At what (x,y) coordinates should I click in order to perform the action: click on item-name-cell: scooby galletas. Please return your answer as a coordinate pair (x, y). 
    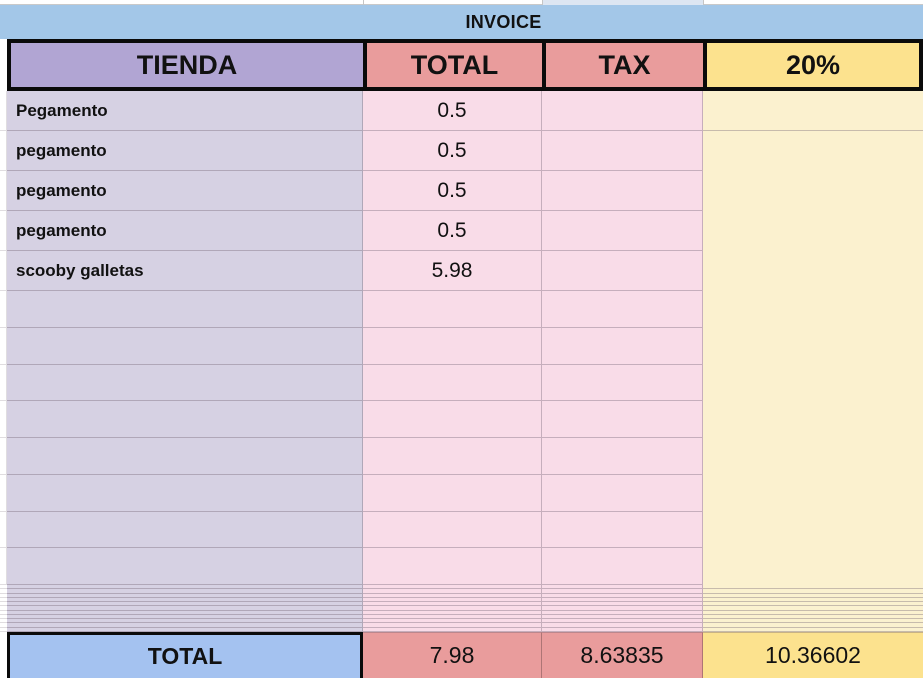
    Looking at the image, I should click on (185, 271).